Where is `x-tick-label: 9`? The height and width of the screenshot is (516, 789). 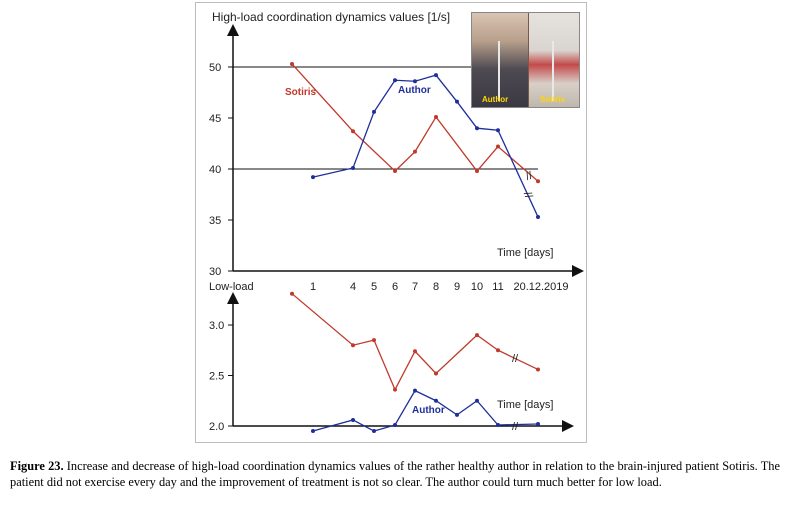 x-tick-label: 9 is located at coordinates (457, 287).